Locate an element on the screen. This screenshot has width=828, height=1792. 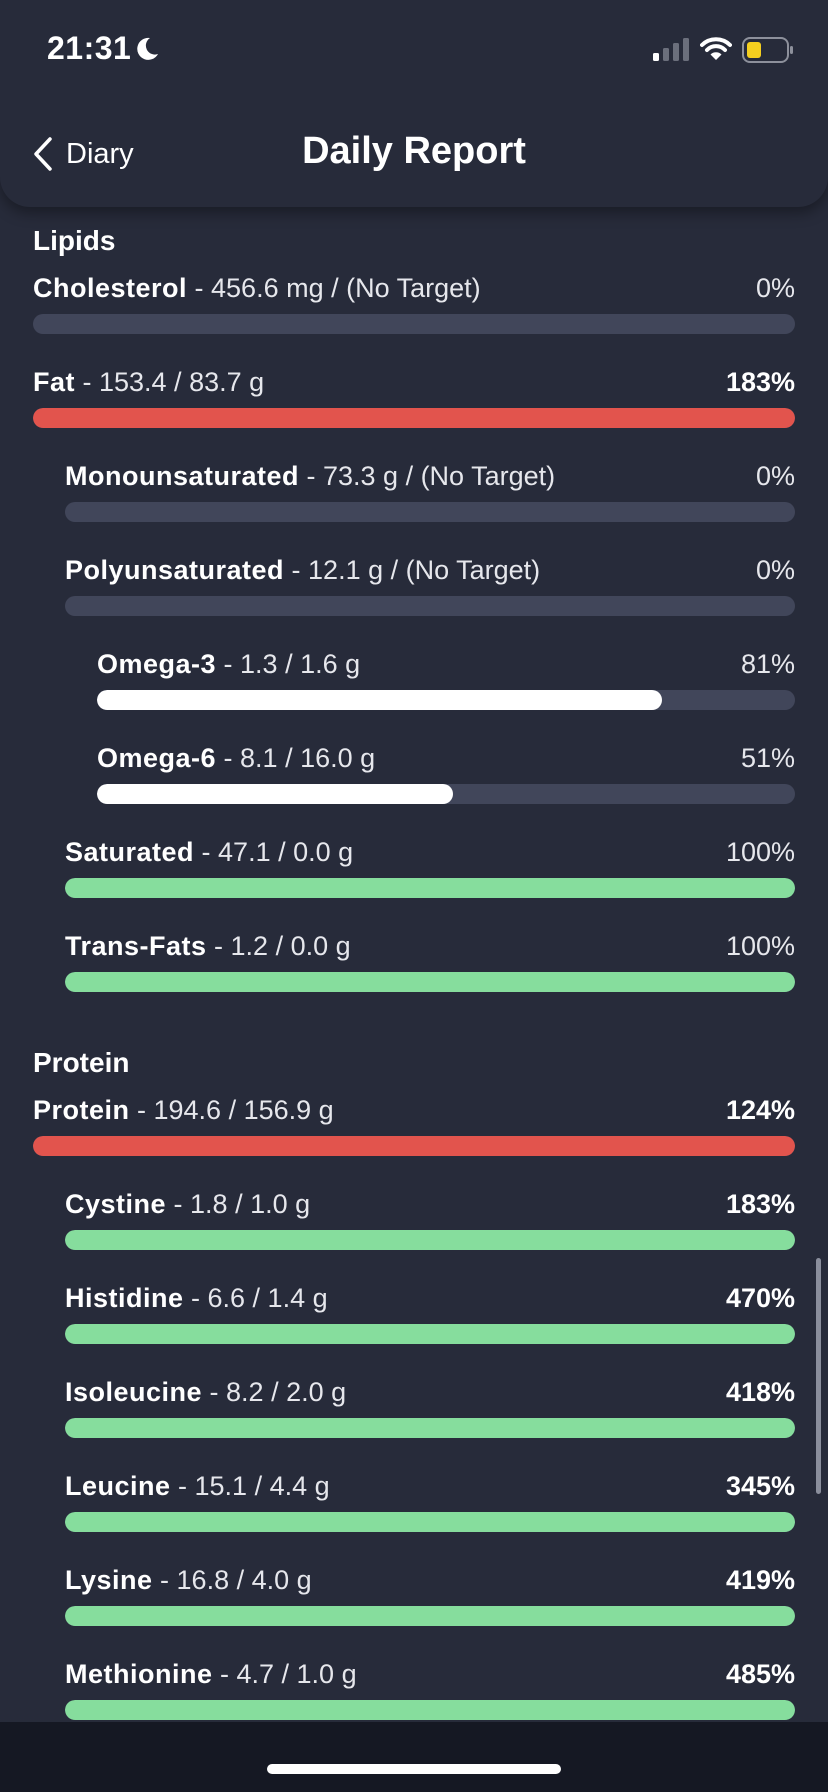
status-time: 21:31 is located at coordinates (89, 48).